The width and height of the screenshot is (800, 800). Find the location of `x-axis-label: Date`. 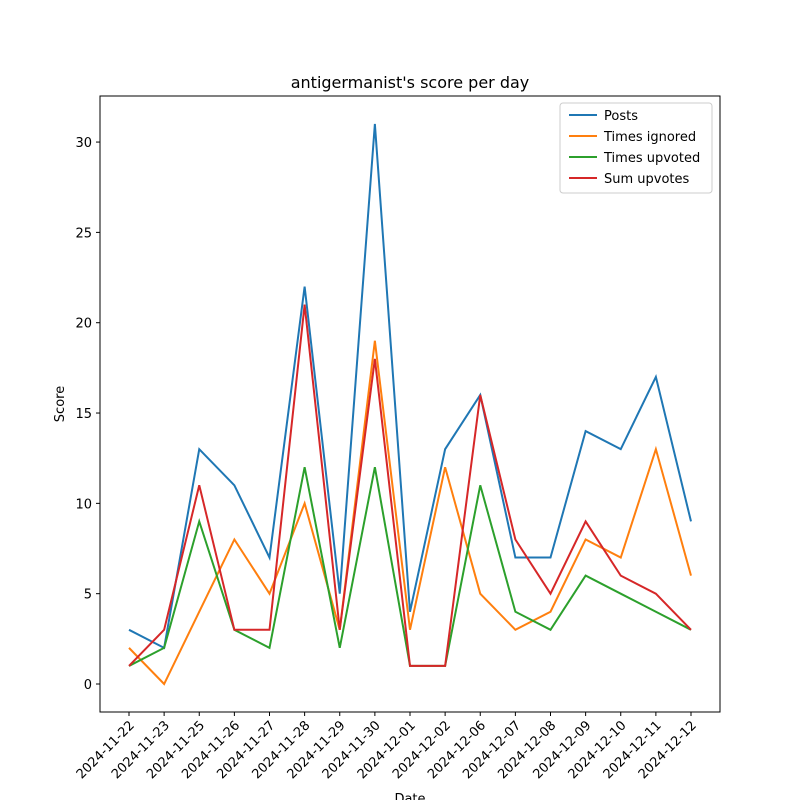

x-axis-label: Date is located at coordinates (409, 796).